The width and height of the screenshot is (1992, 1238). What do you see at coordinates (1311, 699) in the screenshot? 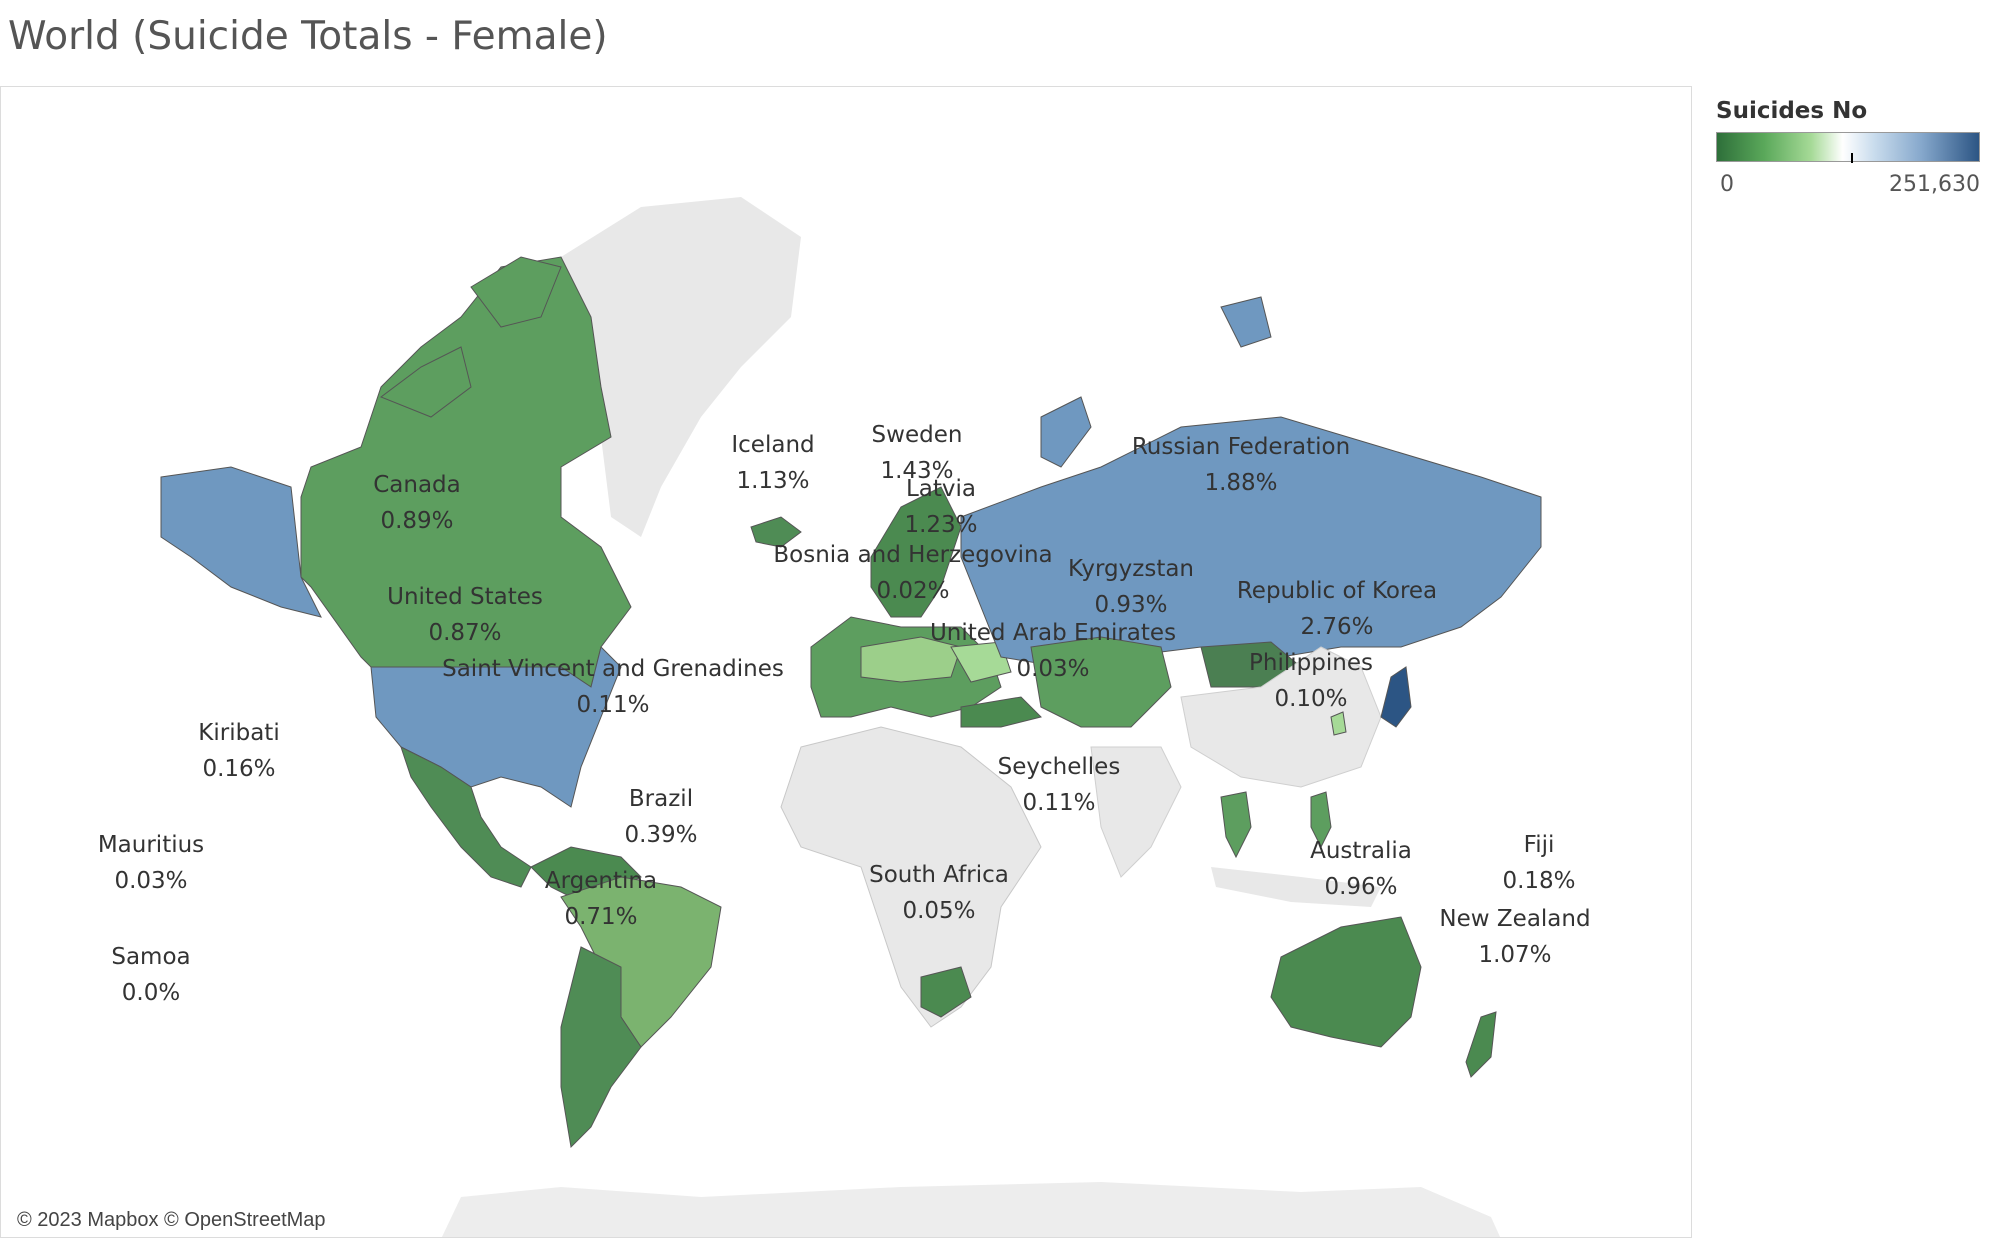
I see `country-pct: 0.10%` at bounding box center [1311, 699].